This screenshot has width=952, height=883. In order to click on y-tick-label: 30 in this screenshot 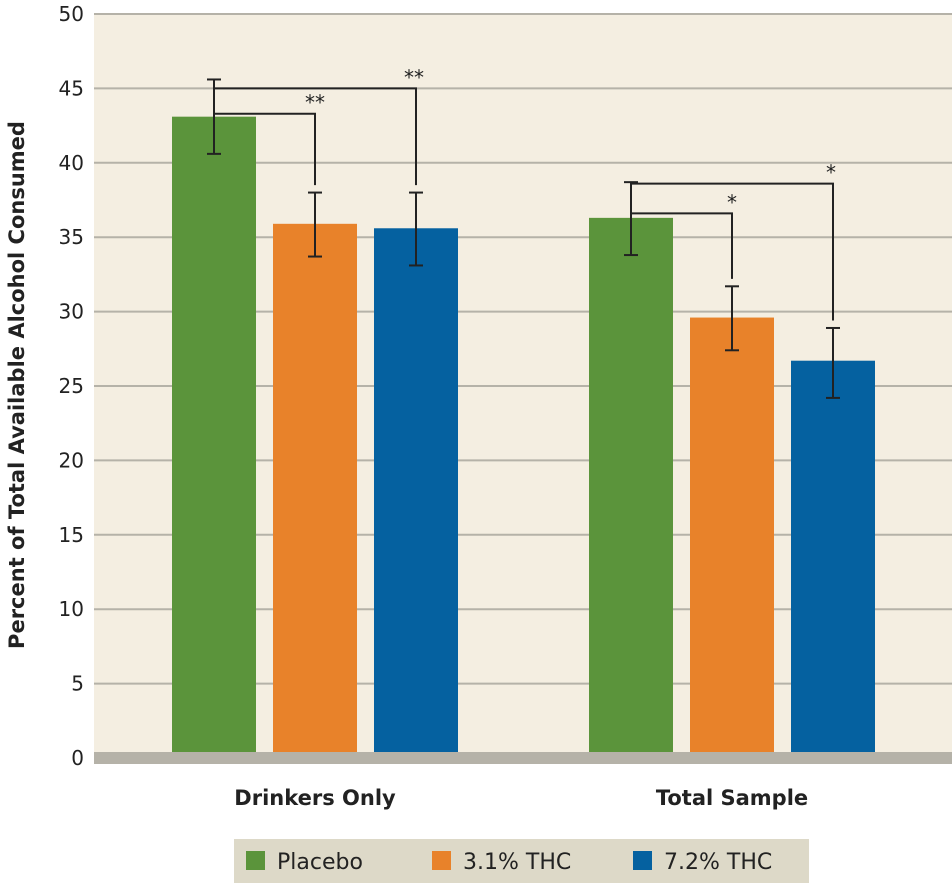, I will do `click(71, 312)`.